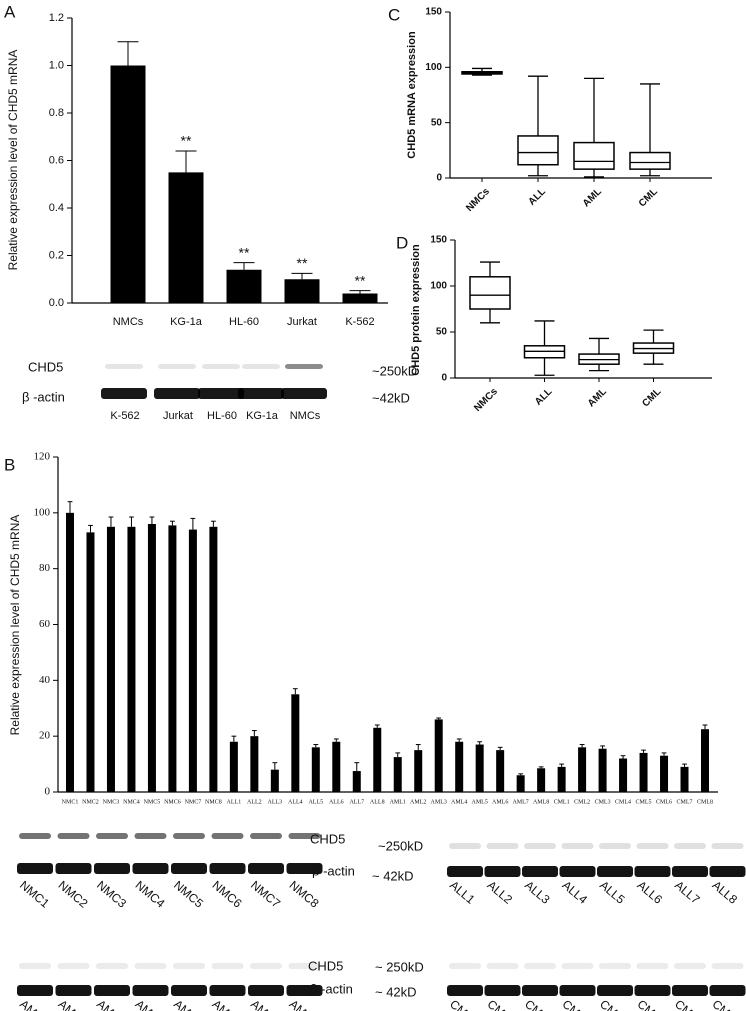 The image size is (746, 1011). What do you see at coordinates (45, 736) in the screenshot?
I see `y-tick-label: 20` at bounding box center [45, 736].